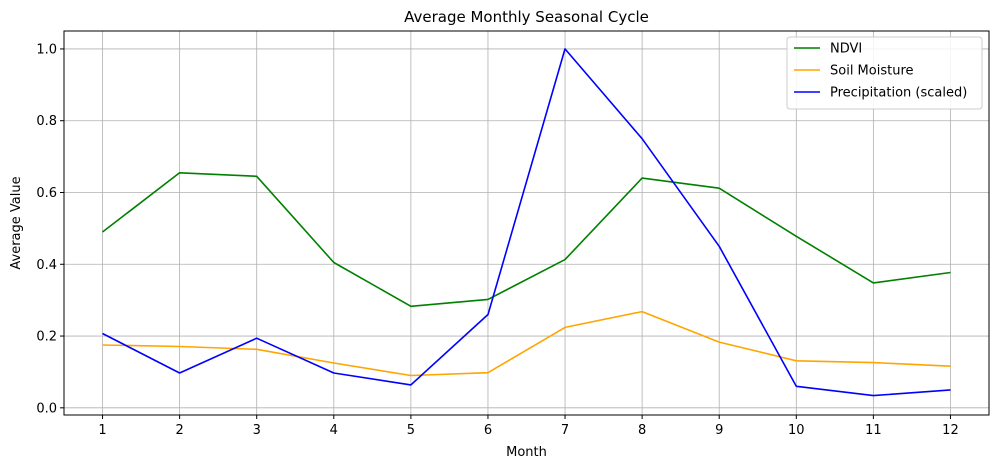  Describe the element at coordinates (46, 408) in the screenshot. I see `y-tick-label: 0.0` at that location.